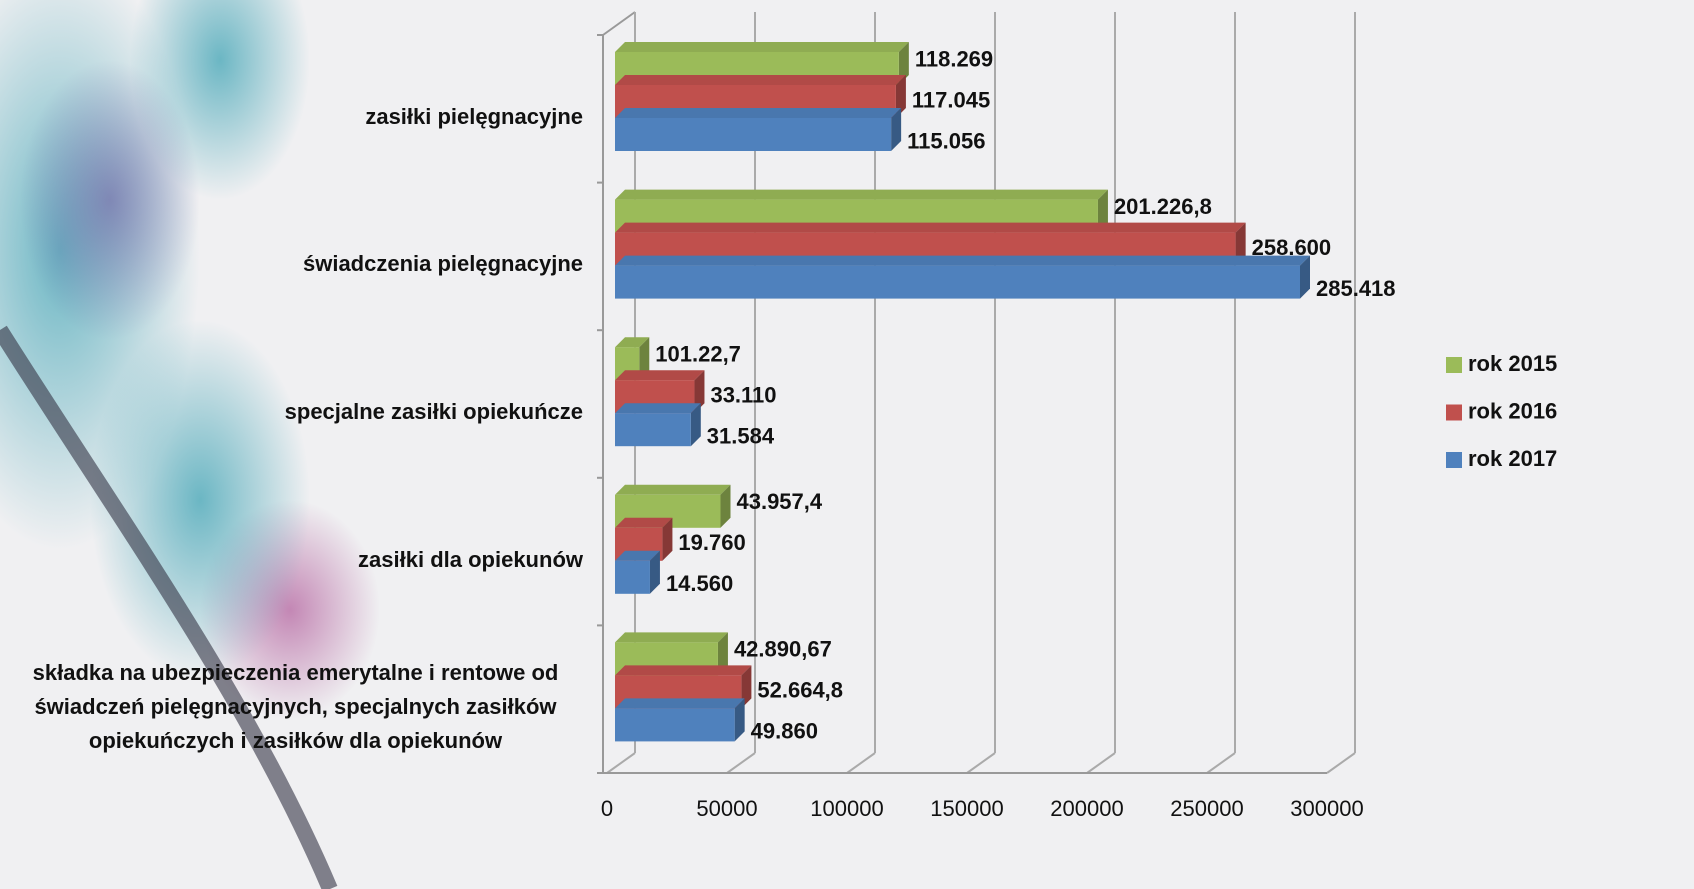 This screenshot has width=1694, height=889. I want to click on y-tick-label: zasiłki dla opiekunów, so click(295, 560).